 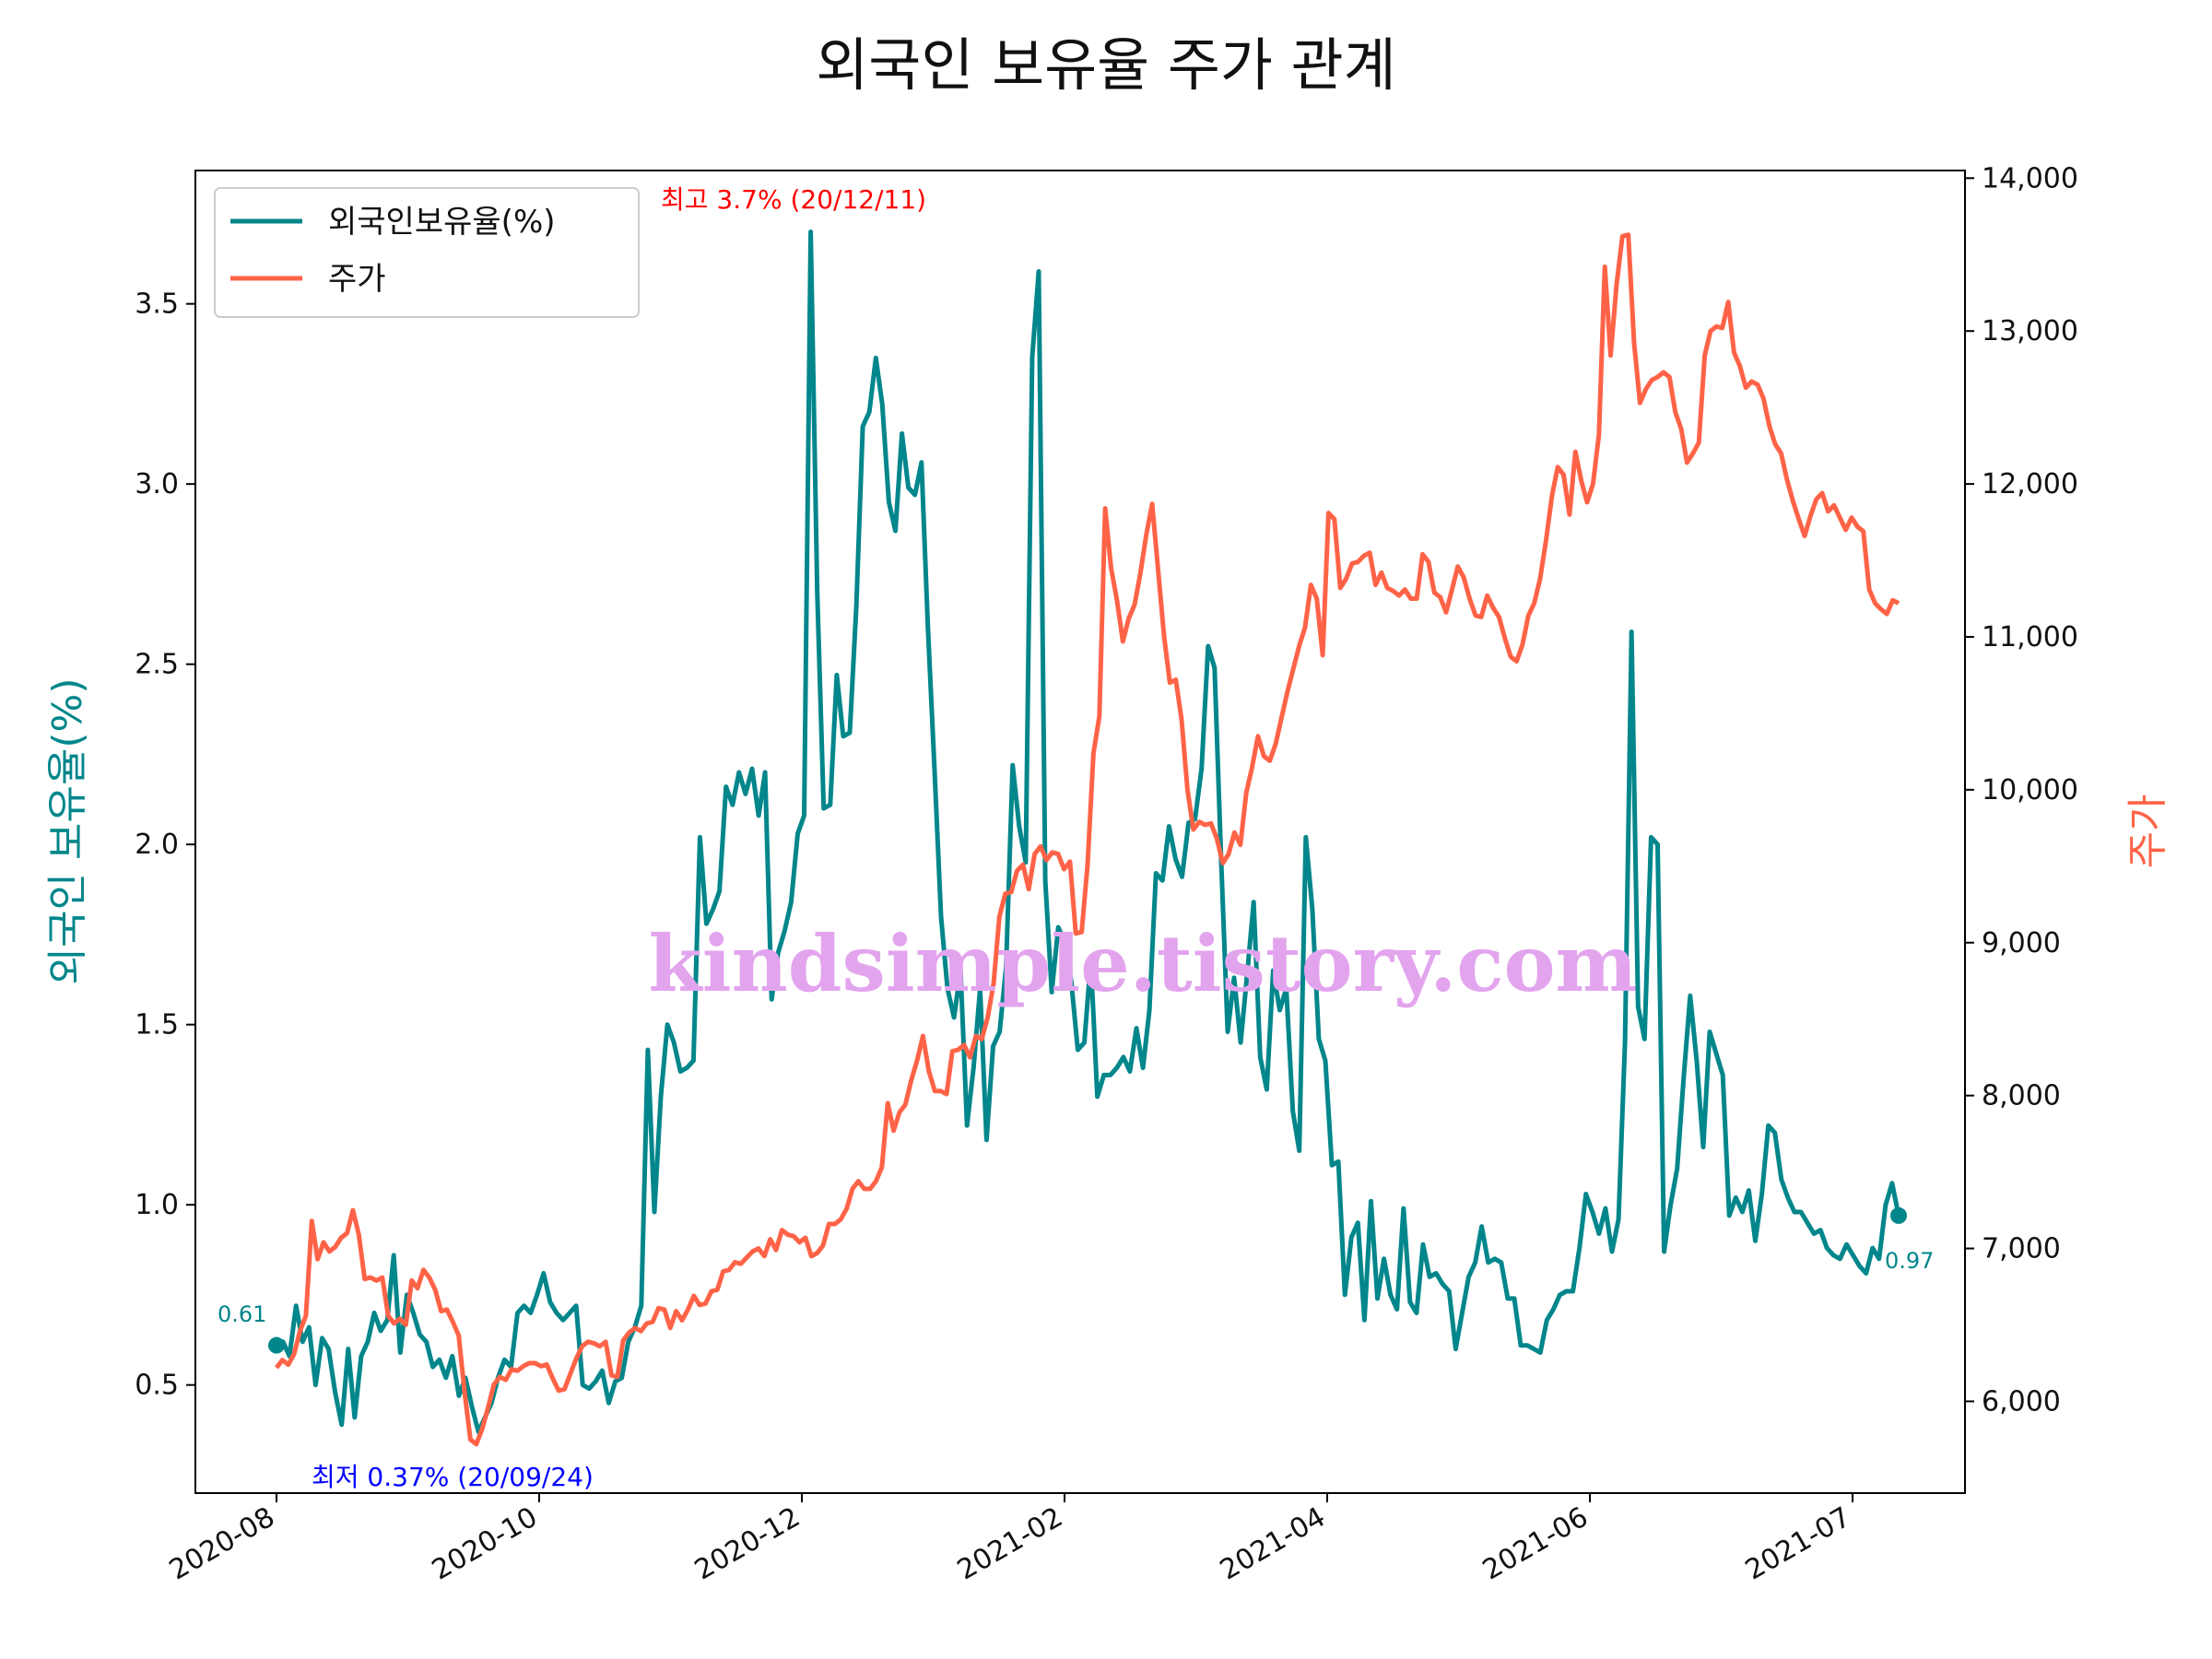 What do you see at coordinates (1909, 1261) in the screenshot?
I see `end-value-label: 0.97` at bounding box center [1909, 1261].